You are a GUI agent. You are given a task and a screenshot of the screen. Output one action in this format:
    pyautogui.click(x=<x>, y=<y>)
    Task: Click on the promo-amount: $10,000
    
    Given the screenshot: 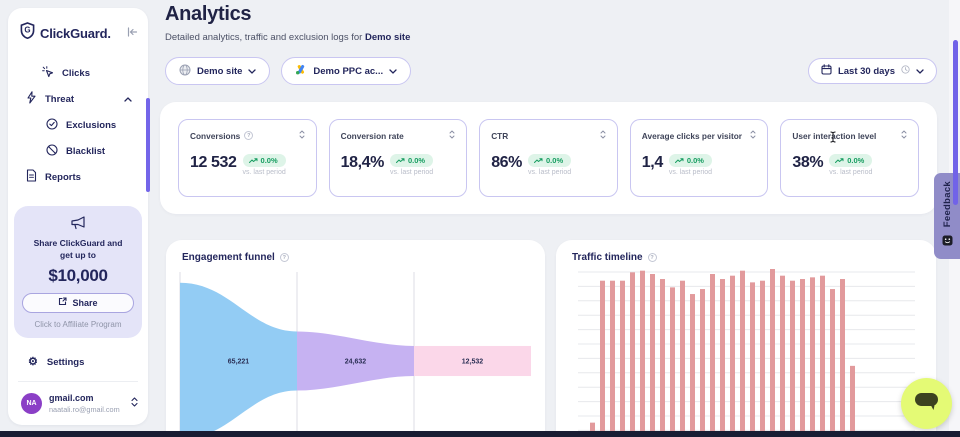 What is the action you would take?
    pyautogui.click(x=78, y=275)
    